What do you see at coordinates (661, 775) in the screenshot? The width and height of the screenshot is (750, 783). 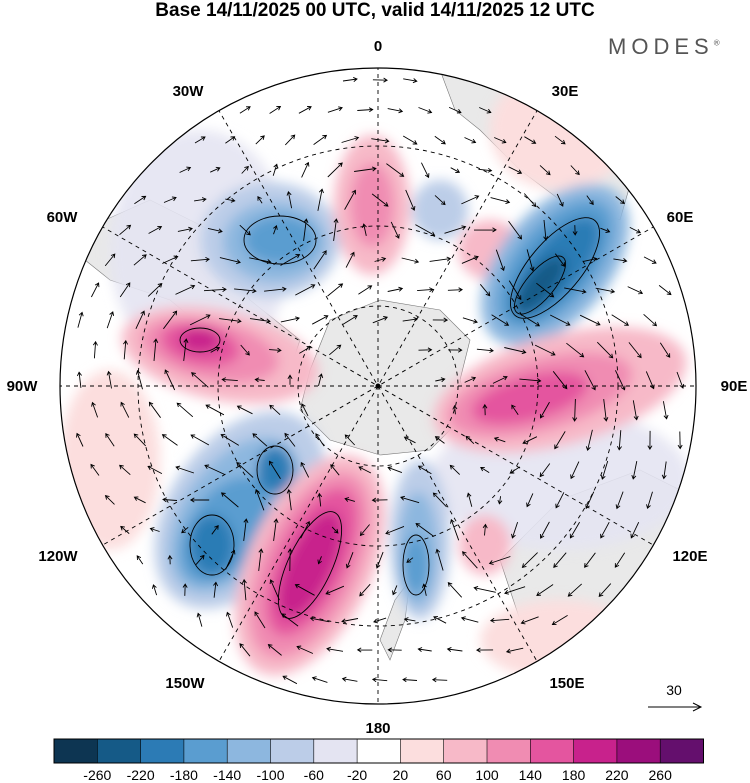 I see `colorbar-tick-label: 260` at bounding box center [661, 775].